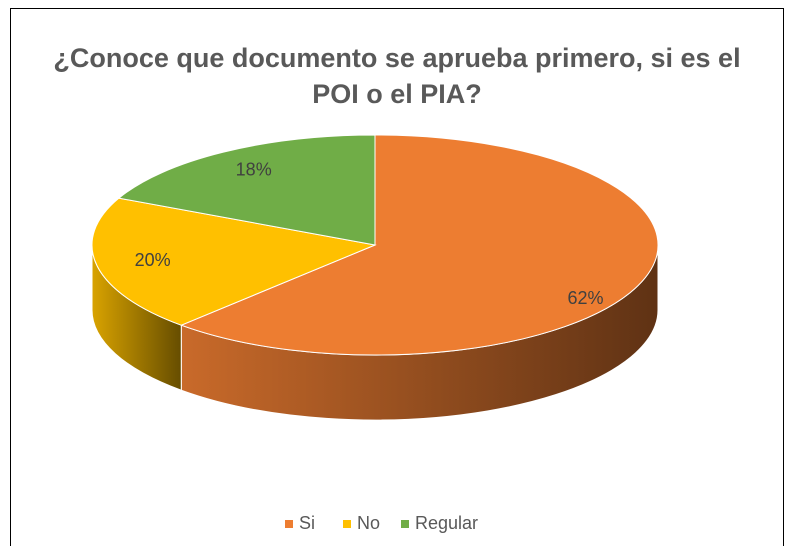  Describe the element at coordinates (368, 523) in the screenshot. I see `legend-label: No` at that location.